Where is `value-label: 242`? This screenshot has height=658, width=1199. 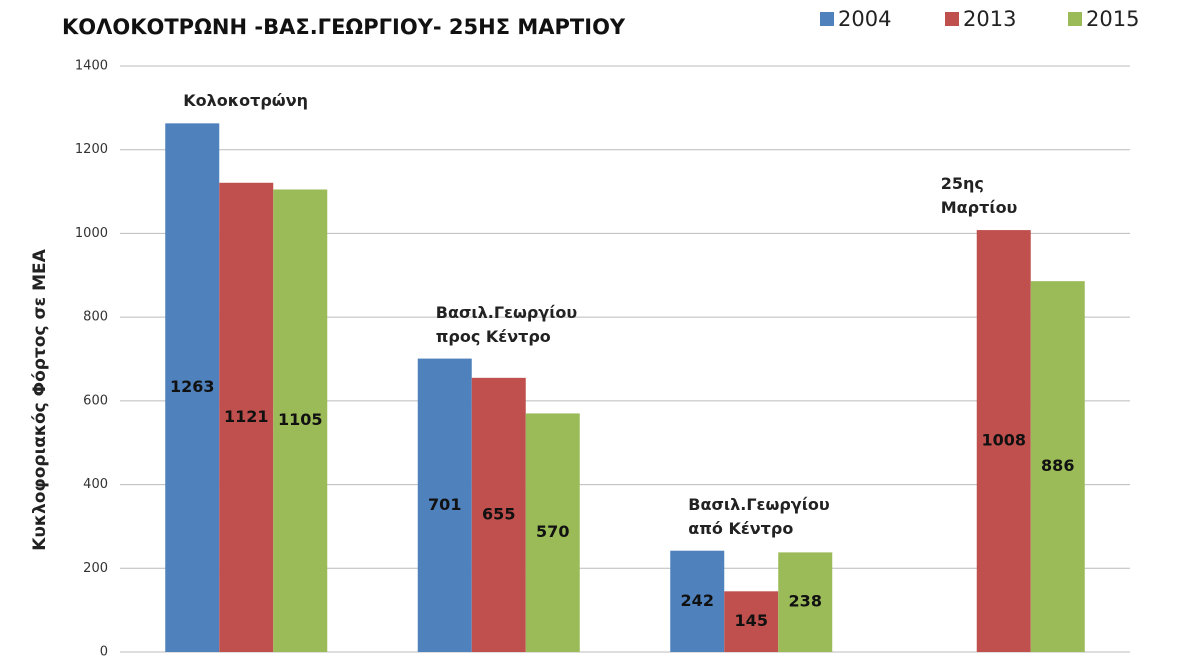
value-label: 242 is located at coordinates (697, 600).